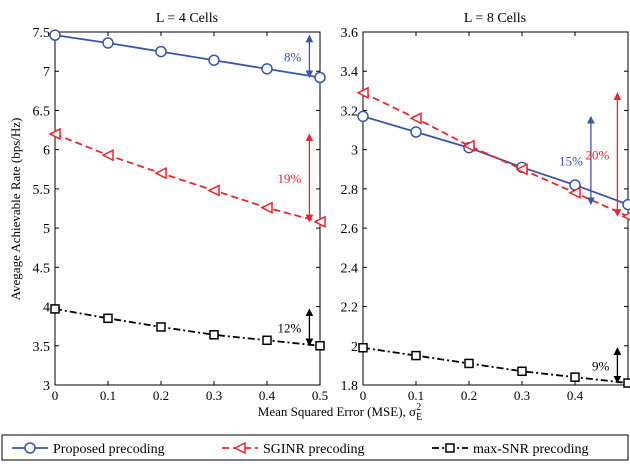 Image resolution: width=630 pixels, height=464 pixels. Describe the element at coordinates (419, 417) in the screenshot. I see `x-axis-label-subscript: E` at that location.